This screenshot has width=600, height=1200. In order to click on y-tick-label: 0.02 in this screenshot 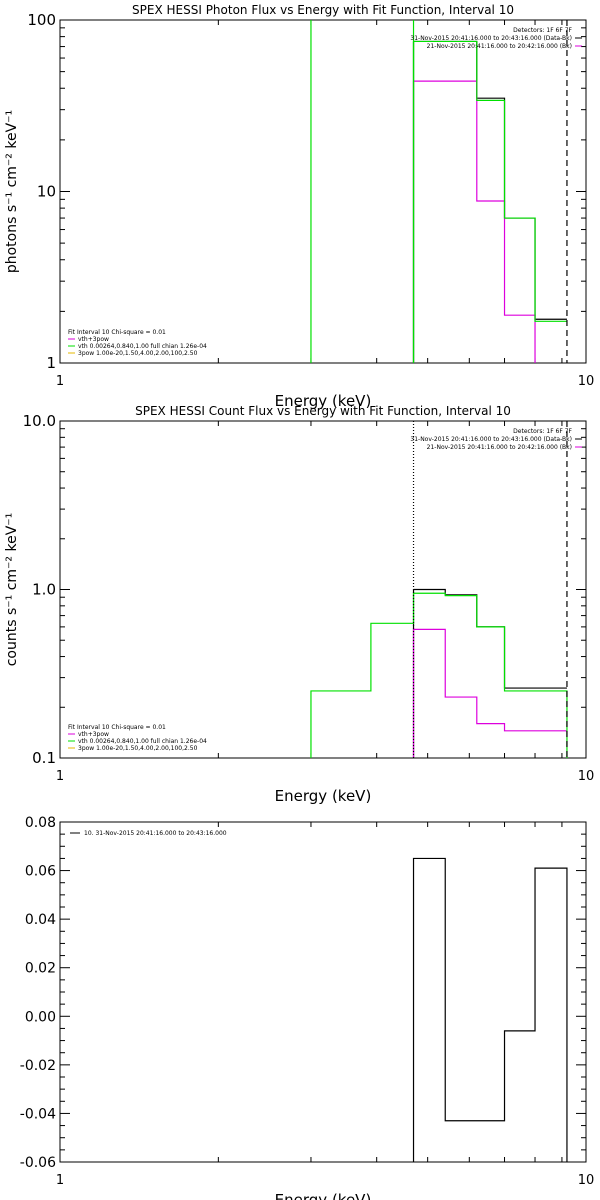, I will do `click(40, 969)`.